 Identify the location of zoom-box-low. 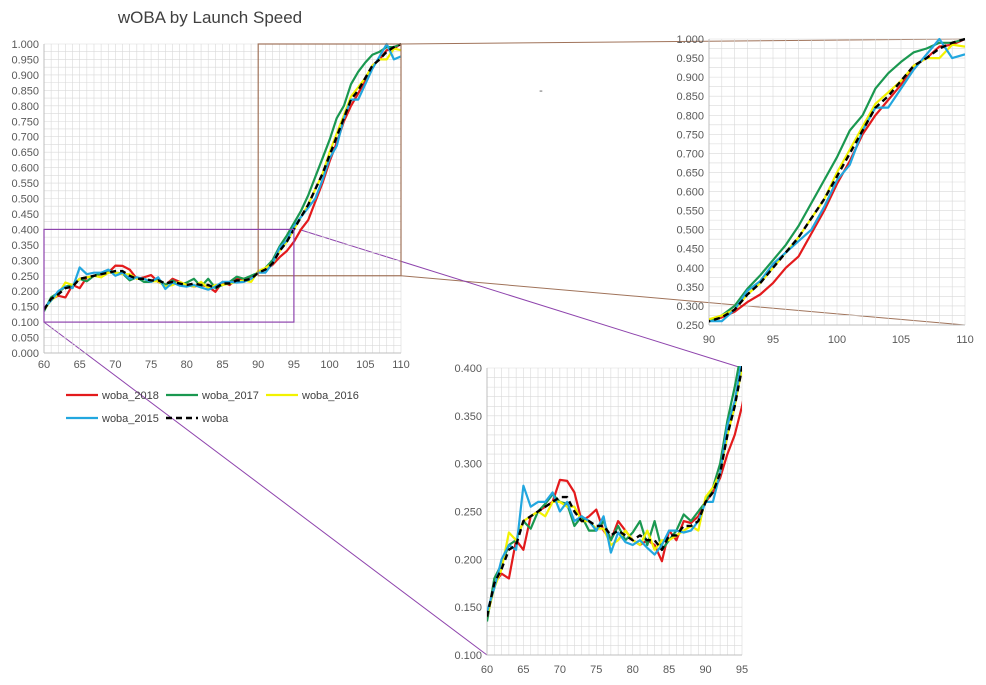
(169, 275).